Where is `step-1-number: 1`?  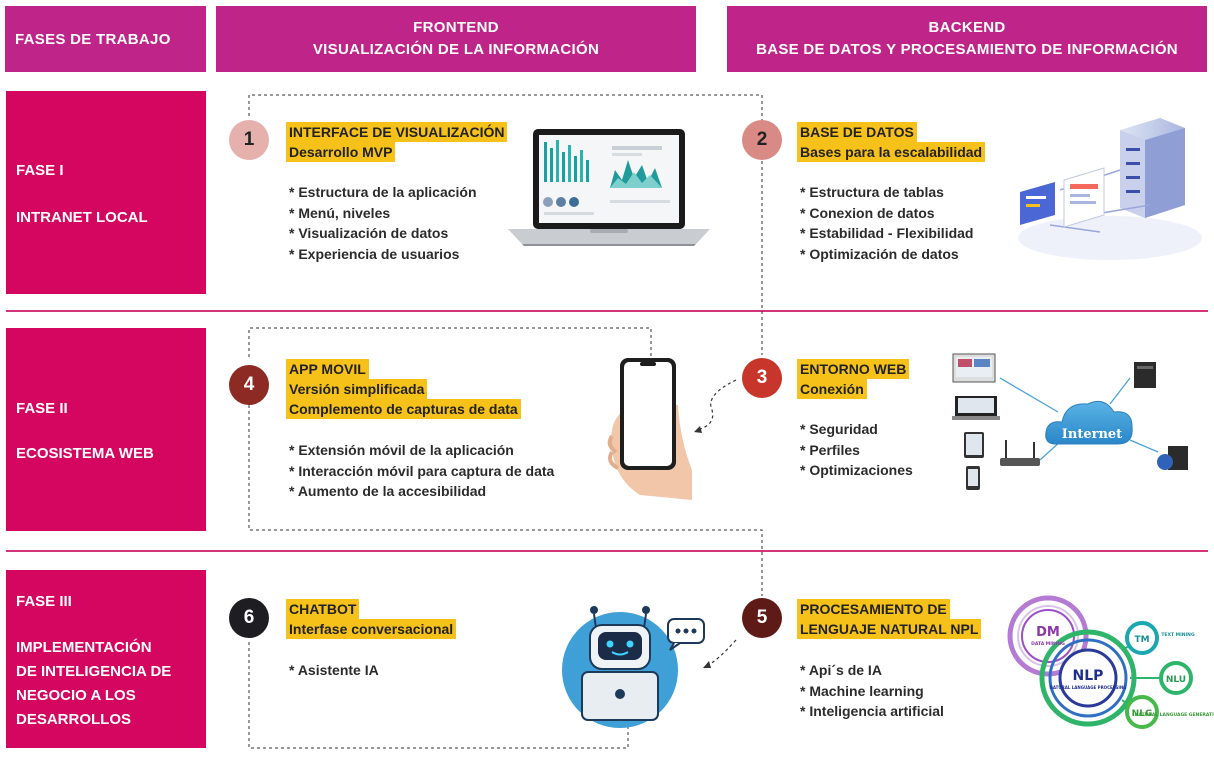 step-1-number: 1 is located at coordinates (249, 140).